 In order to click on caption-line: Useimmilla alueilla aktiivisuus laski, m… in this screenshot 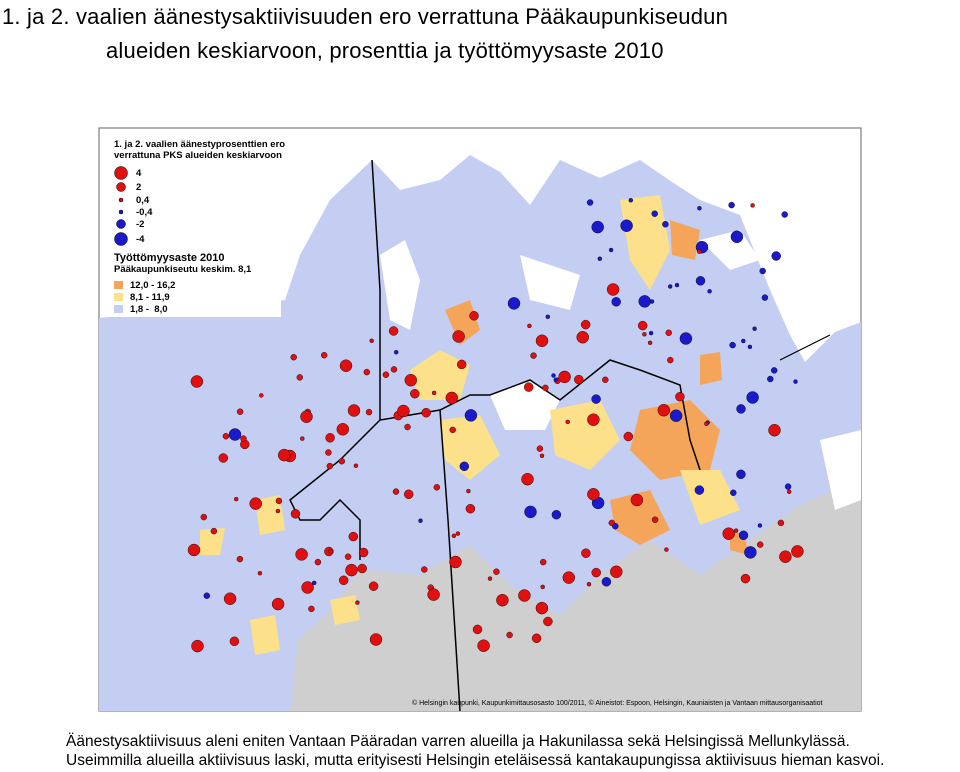, I will do `click(475, 760)`.